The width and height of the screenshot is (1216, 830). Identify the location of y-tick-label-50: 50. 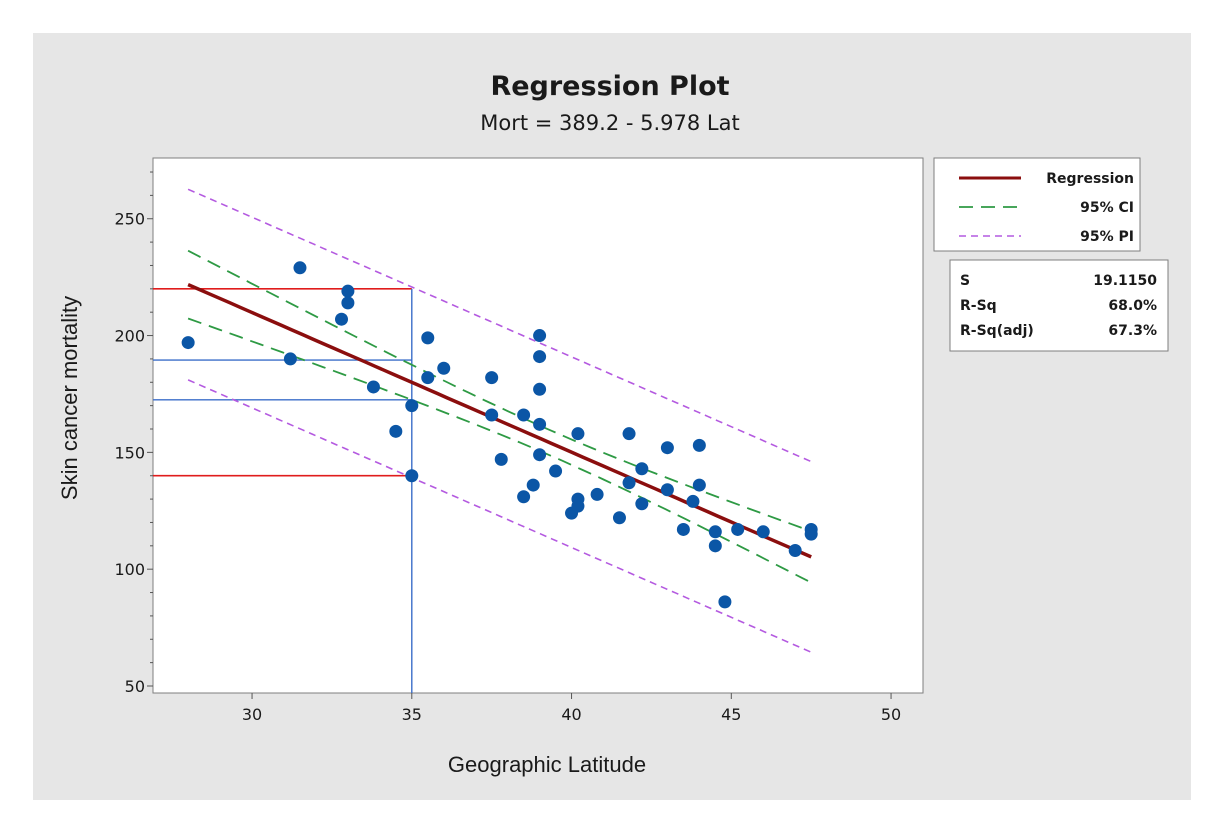
(135, 686).